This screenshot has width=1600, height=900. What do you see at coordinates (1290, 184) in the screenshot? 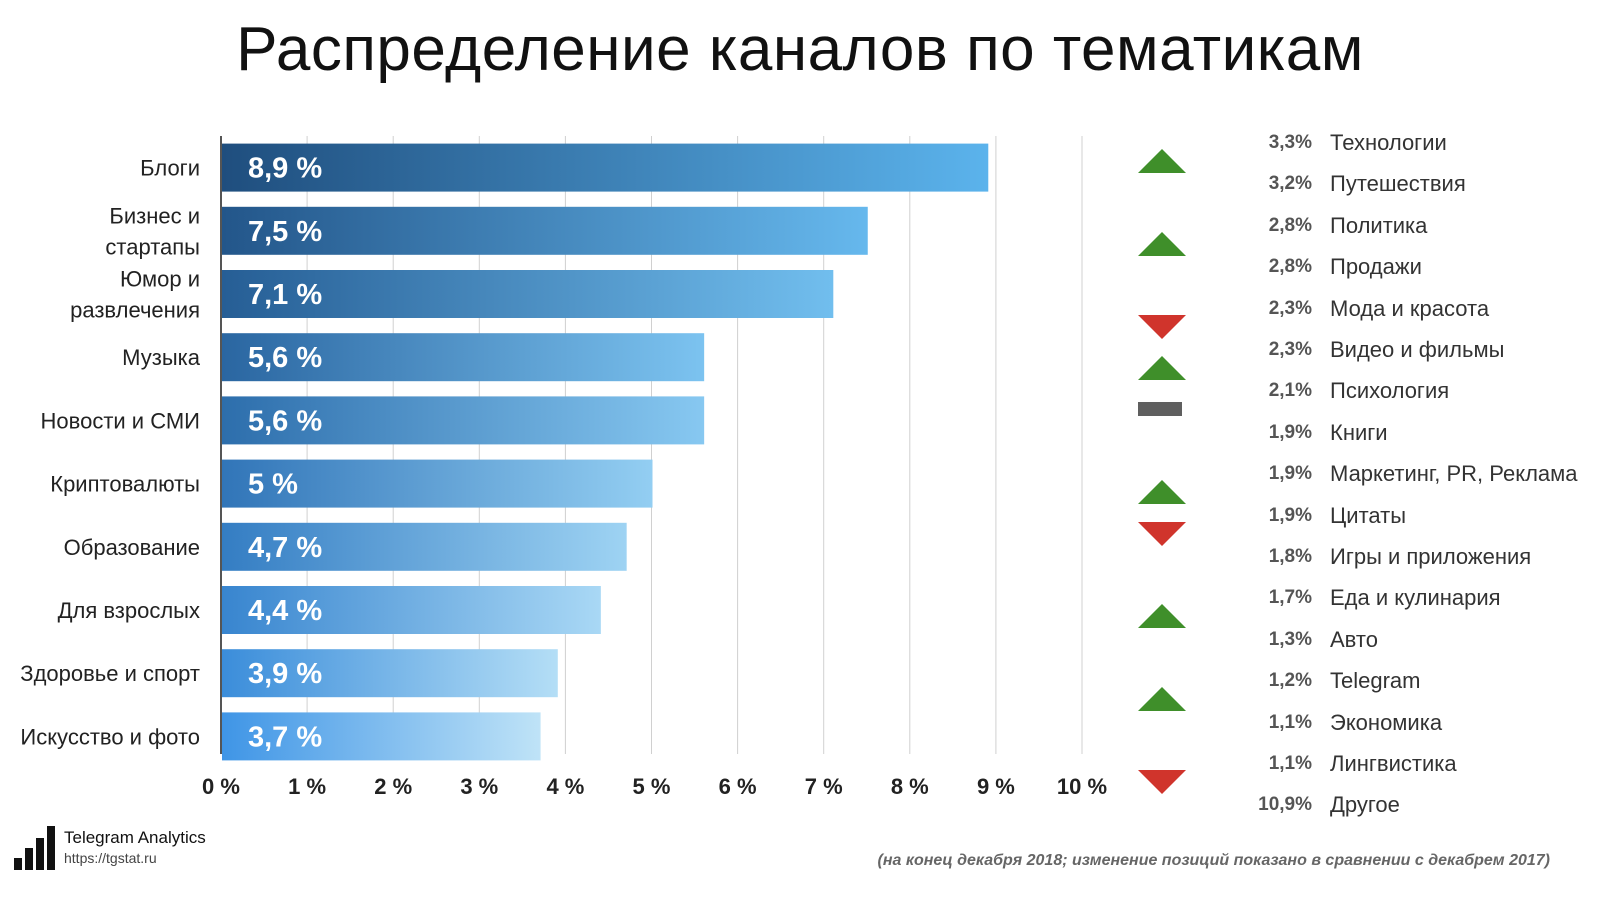
I see `topic-percent: 3,2%` at bounding box center [1290, 184].